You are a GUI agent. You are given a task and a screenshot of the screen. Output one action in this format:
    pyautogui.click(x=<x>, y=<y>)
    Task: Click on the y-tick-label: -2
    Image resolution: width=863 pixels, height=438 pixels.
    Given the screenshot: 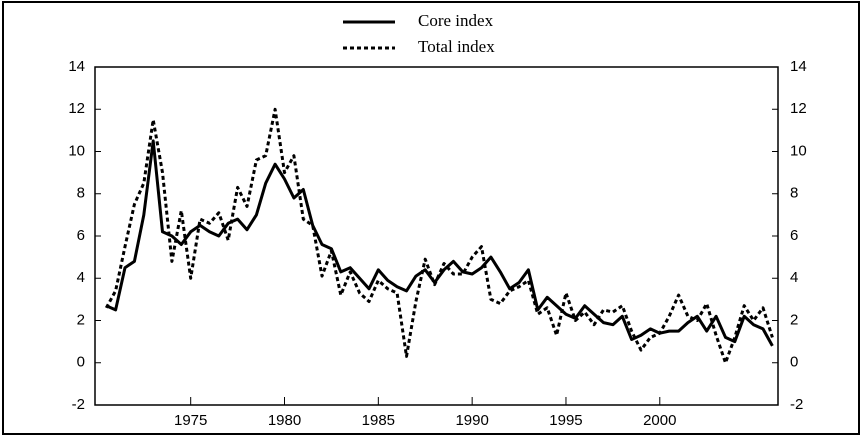 What is the action you would take?
    pyautogui.click(x=78, y=404)
    